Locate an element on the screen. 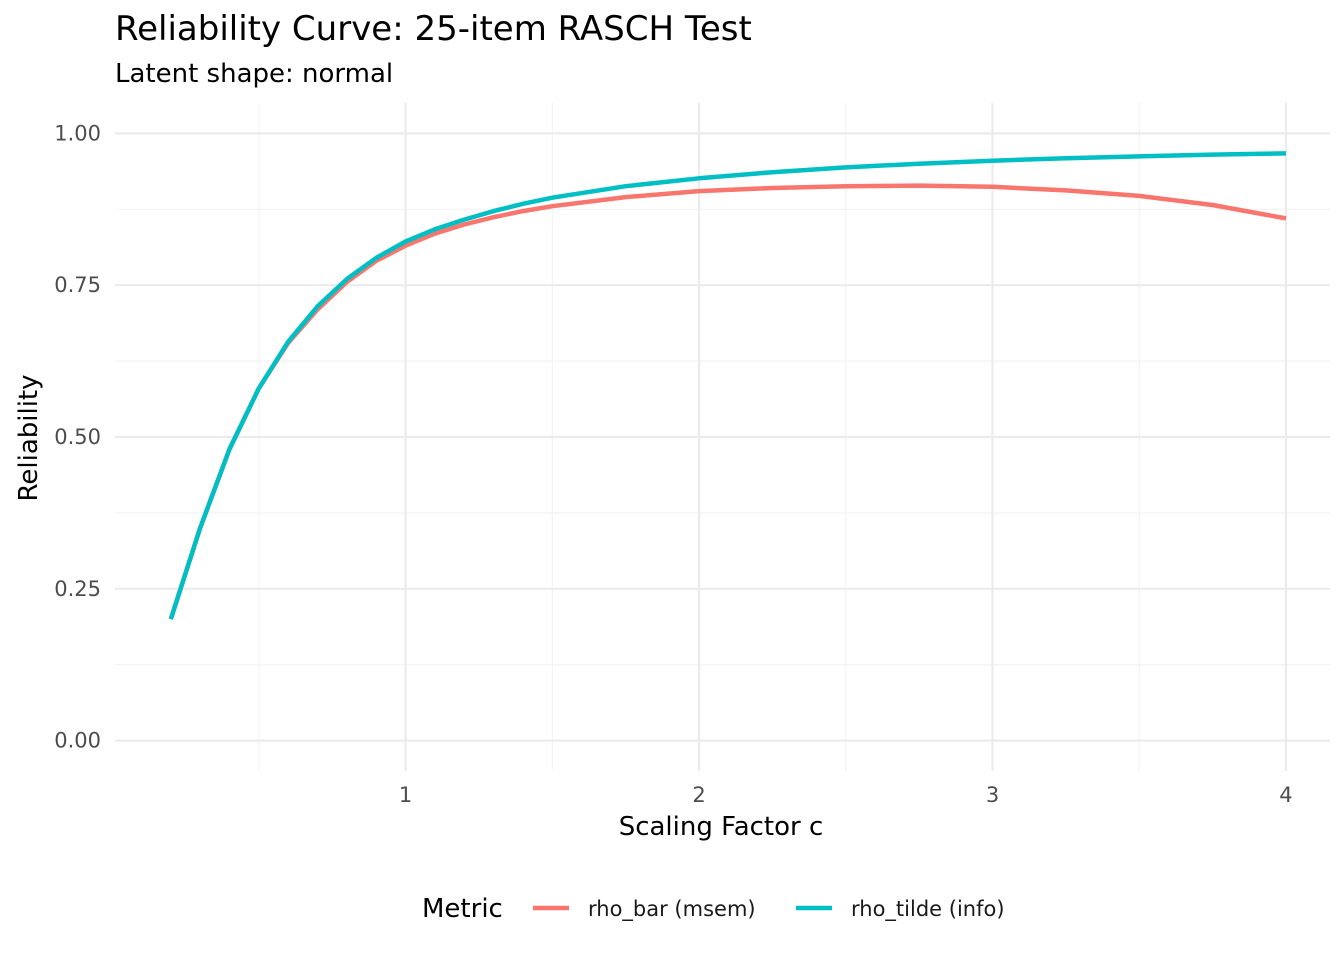 The height and width of the screenshot is (960, 1344). y-axis-title: Reliability is located at coordinates (29, 437).